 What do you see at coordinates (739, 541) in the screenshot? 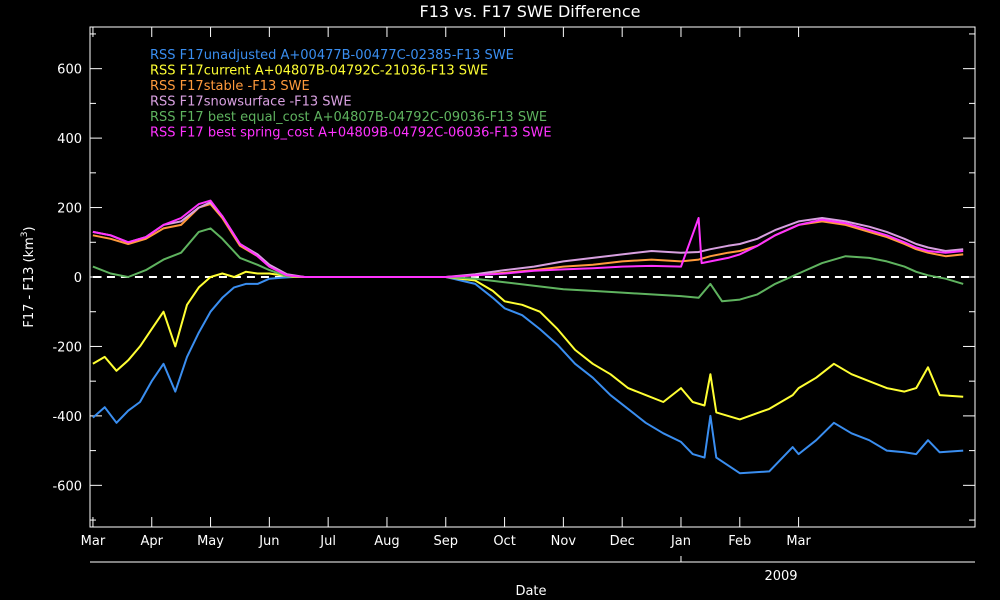
I see `x-tick-label: Feb` at bounding box center [739, 541].